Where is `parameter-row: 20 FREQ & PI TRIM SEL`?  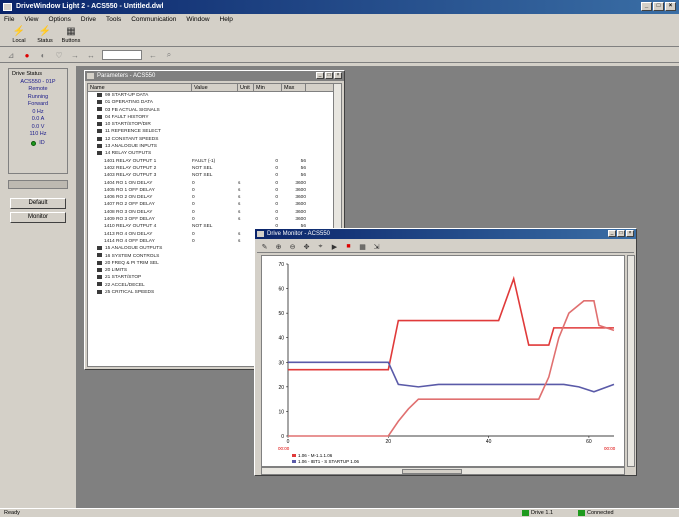
parameter-row: 20 FREQ & PI TRIM SEL is located at coordinates (214, 263).